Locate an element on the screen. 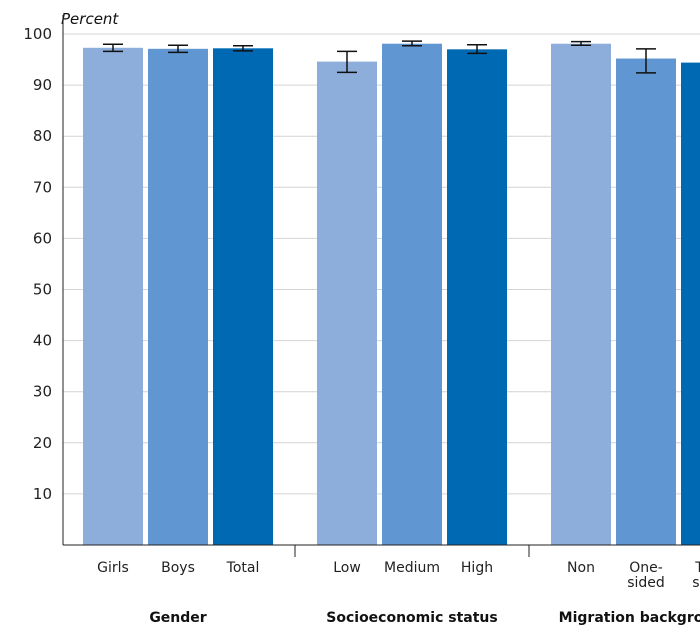 This screenshot has height=628, width=700. y-tick-label: 20 is located at coordinates (42, 443).